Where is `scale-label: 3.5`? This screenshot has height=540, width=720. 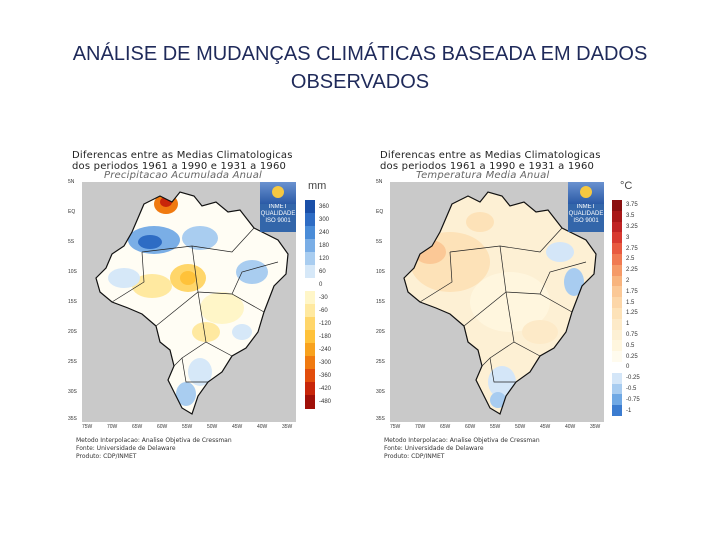 scale-label: 3.5 is located at coordinates (630, 216).